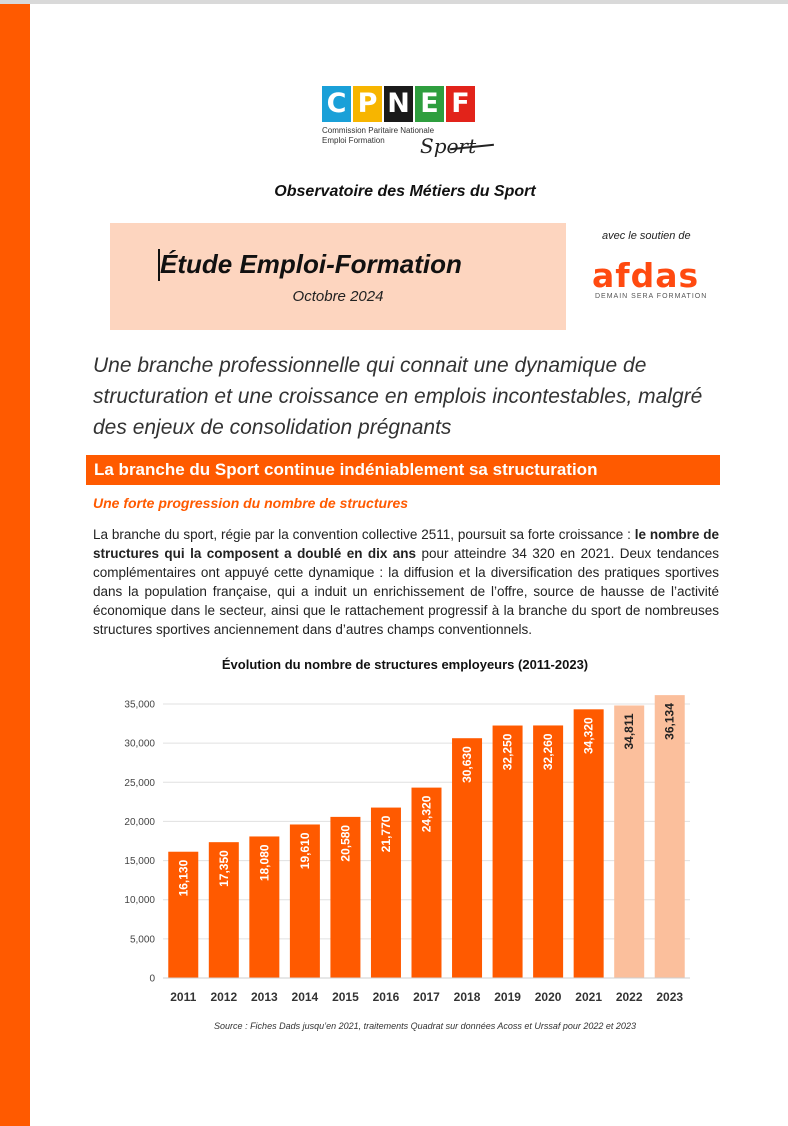 The width and height of the screenshot is (788, 1126). I want to click on bar-value-label: 16,130, so click(183, 877).